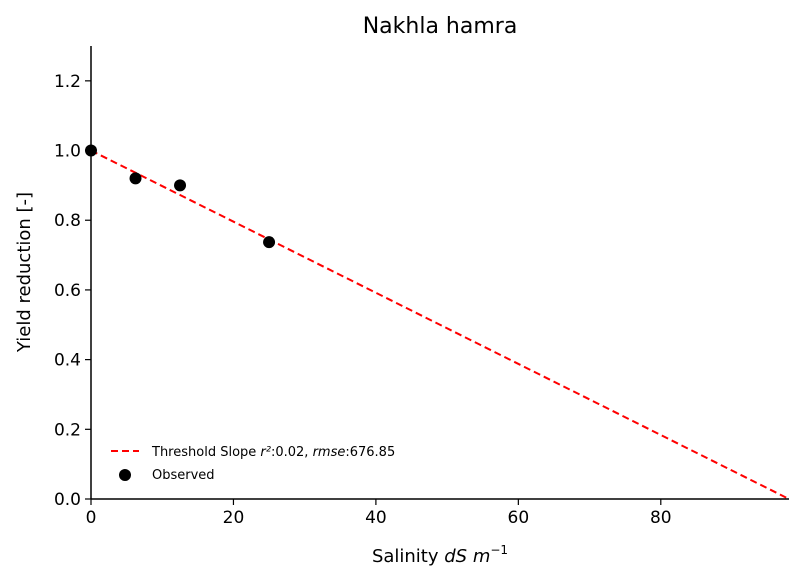 This screenshot has height=585, width=803. I want to click on legend-r2-value: :0.02,, so click(292, 452).